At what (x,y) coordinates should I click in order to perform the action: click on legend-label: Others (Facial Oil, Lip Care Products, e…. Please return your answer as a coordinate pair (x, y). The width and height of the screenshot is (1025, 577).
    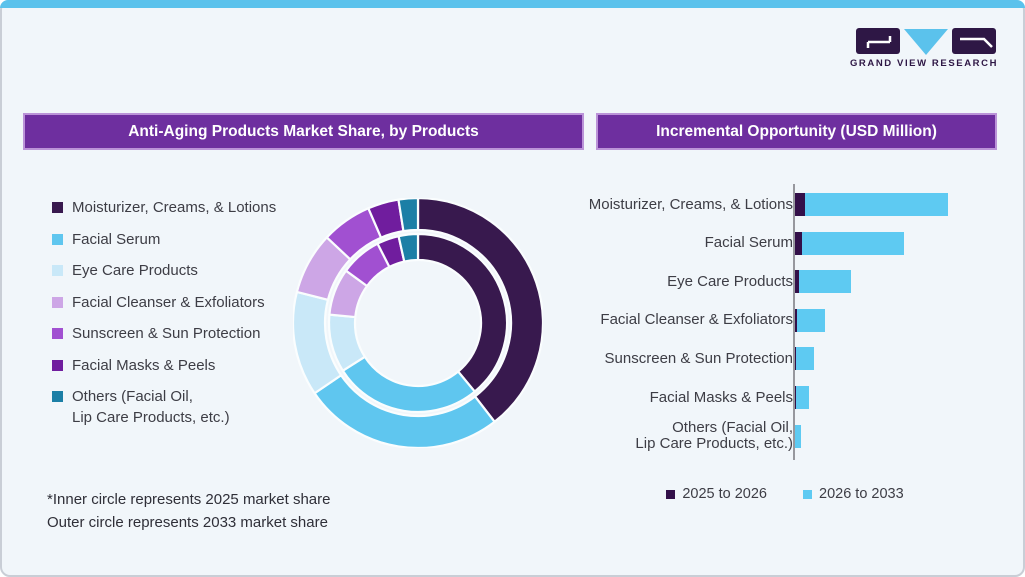
    Looking at the image, I should click on (151, 407).